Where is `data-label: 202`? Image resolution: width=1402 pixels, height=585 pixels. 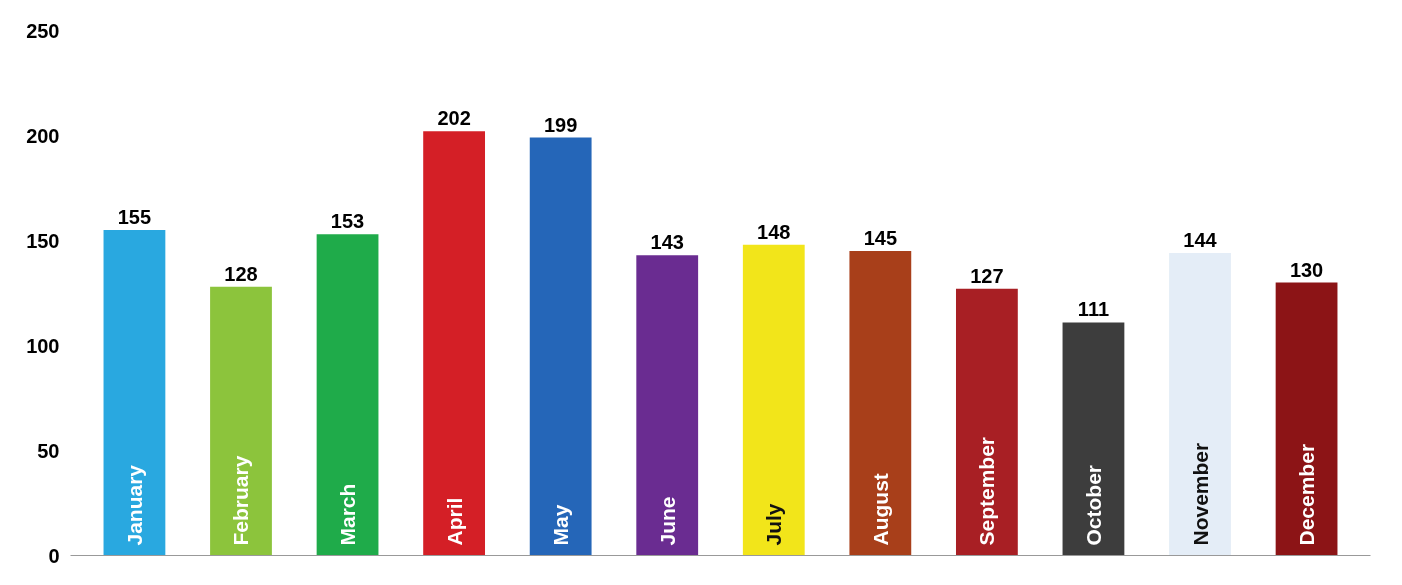 data-label: 202 is located at coordinates (454, 118).